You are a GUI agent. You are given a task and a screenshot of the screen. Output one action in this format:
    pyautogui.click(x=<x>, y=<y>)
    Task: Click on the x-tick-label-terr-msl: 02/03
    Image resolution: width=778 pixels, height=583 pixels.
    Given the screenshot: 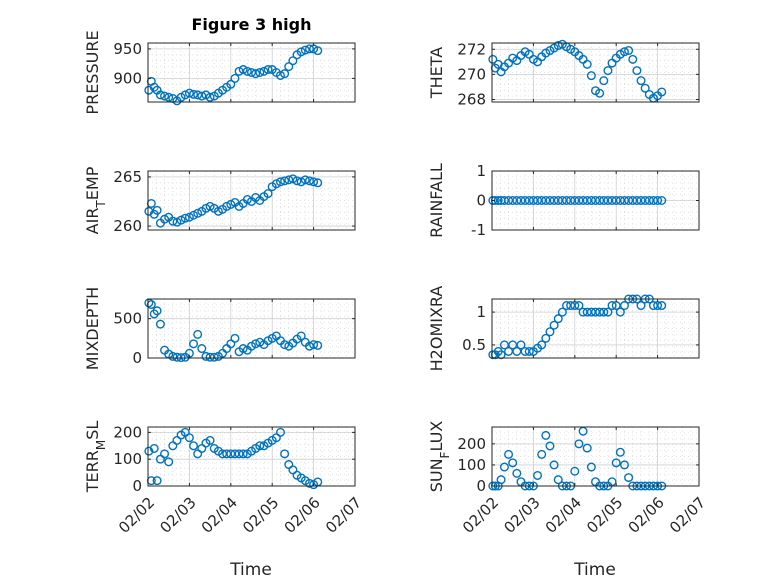 What is the action you would take?
    pyautogui.click(x=177, y=515)
    